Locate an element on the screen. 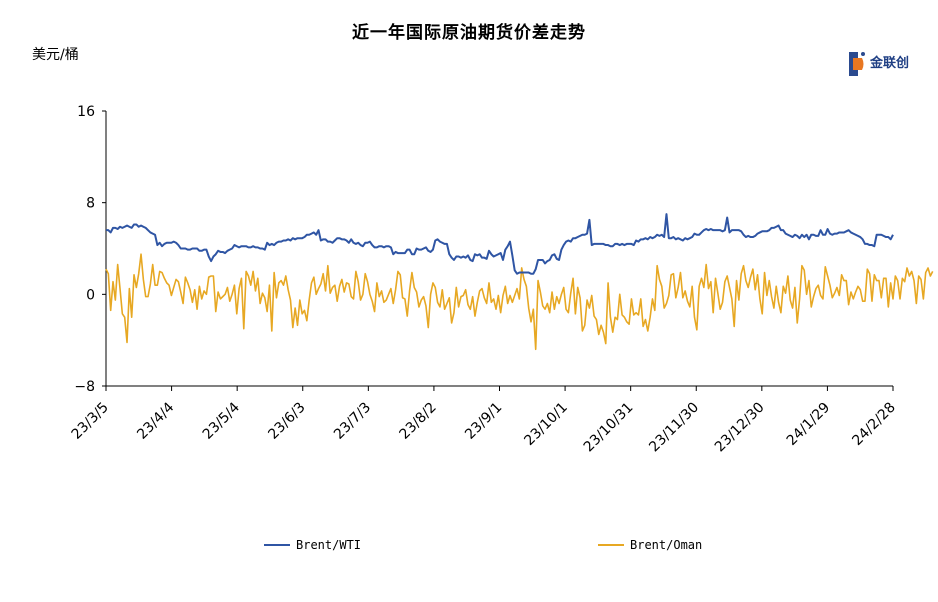 The image size is (938, 602). logo-icon is located at coordinates (857, 64).